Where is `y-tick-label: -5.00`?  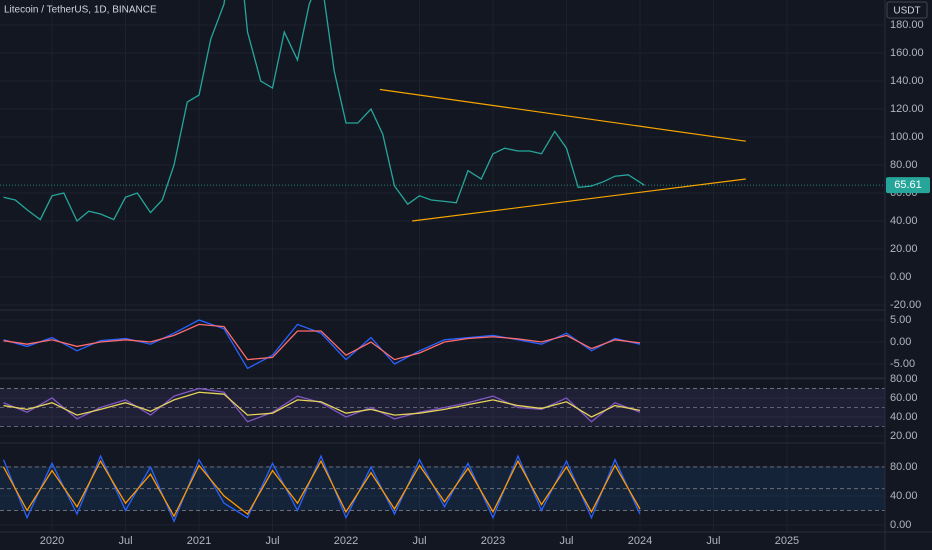 y-tick-label: -5.00 is located at coordinates (902, 364).